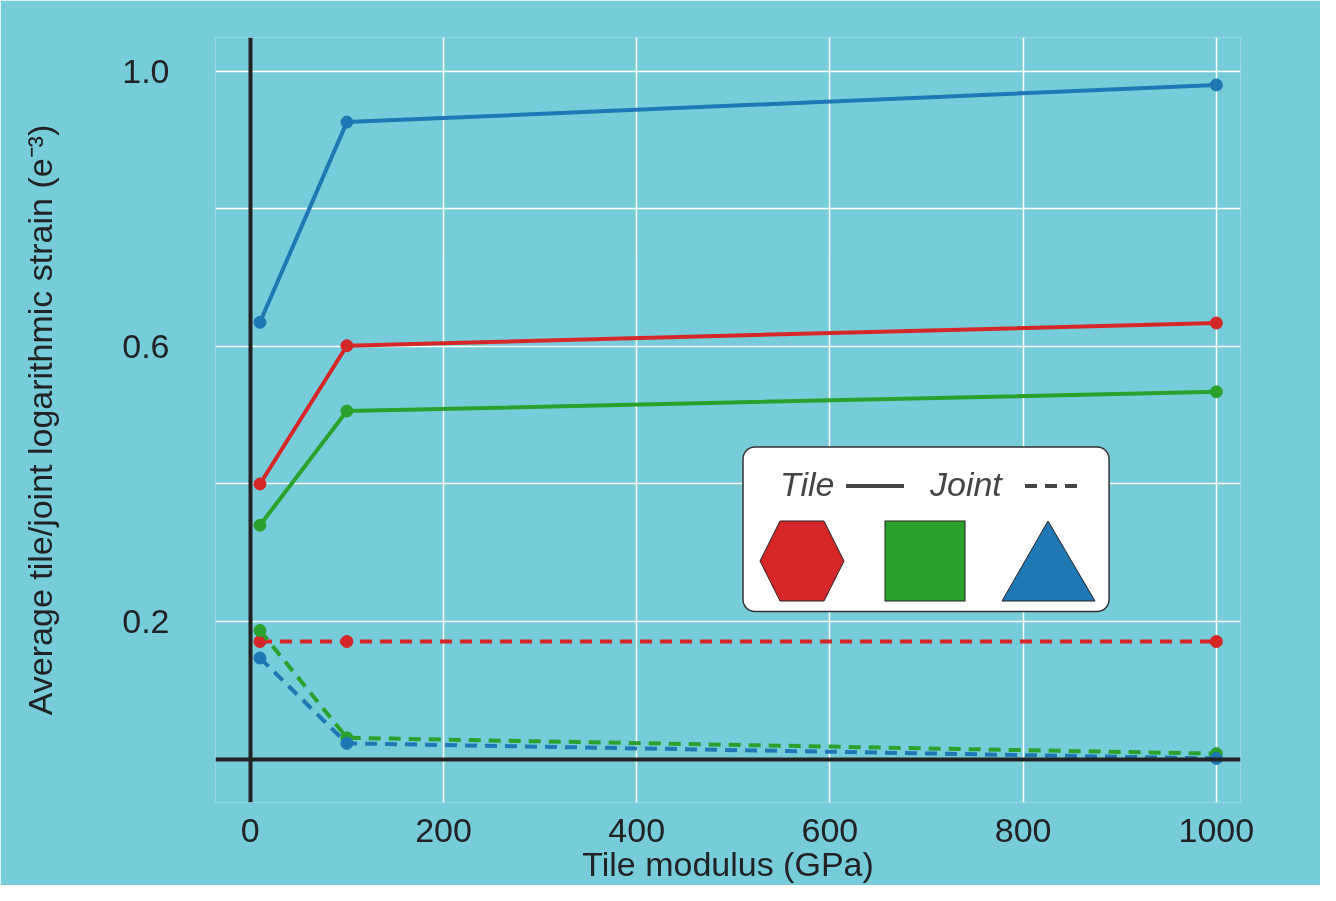  What do you see at coordinates (1023, 829) in the screenshot?
I see `x-tick-label: 800` at bounding box center [1023, 829].